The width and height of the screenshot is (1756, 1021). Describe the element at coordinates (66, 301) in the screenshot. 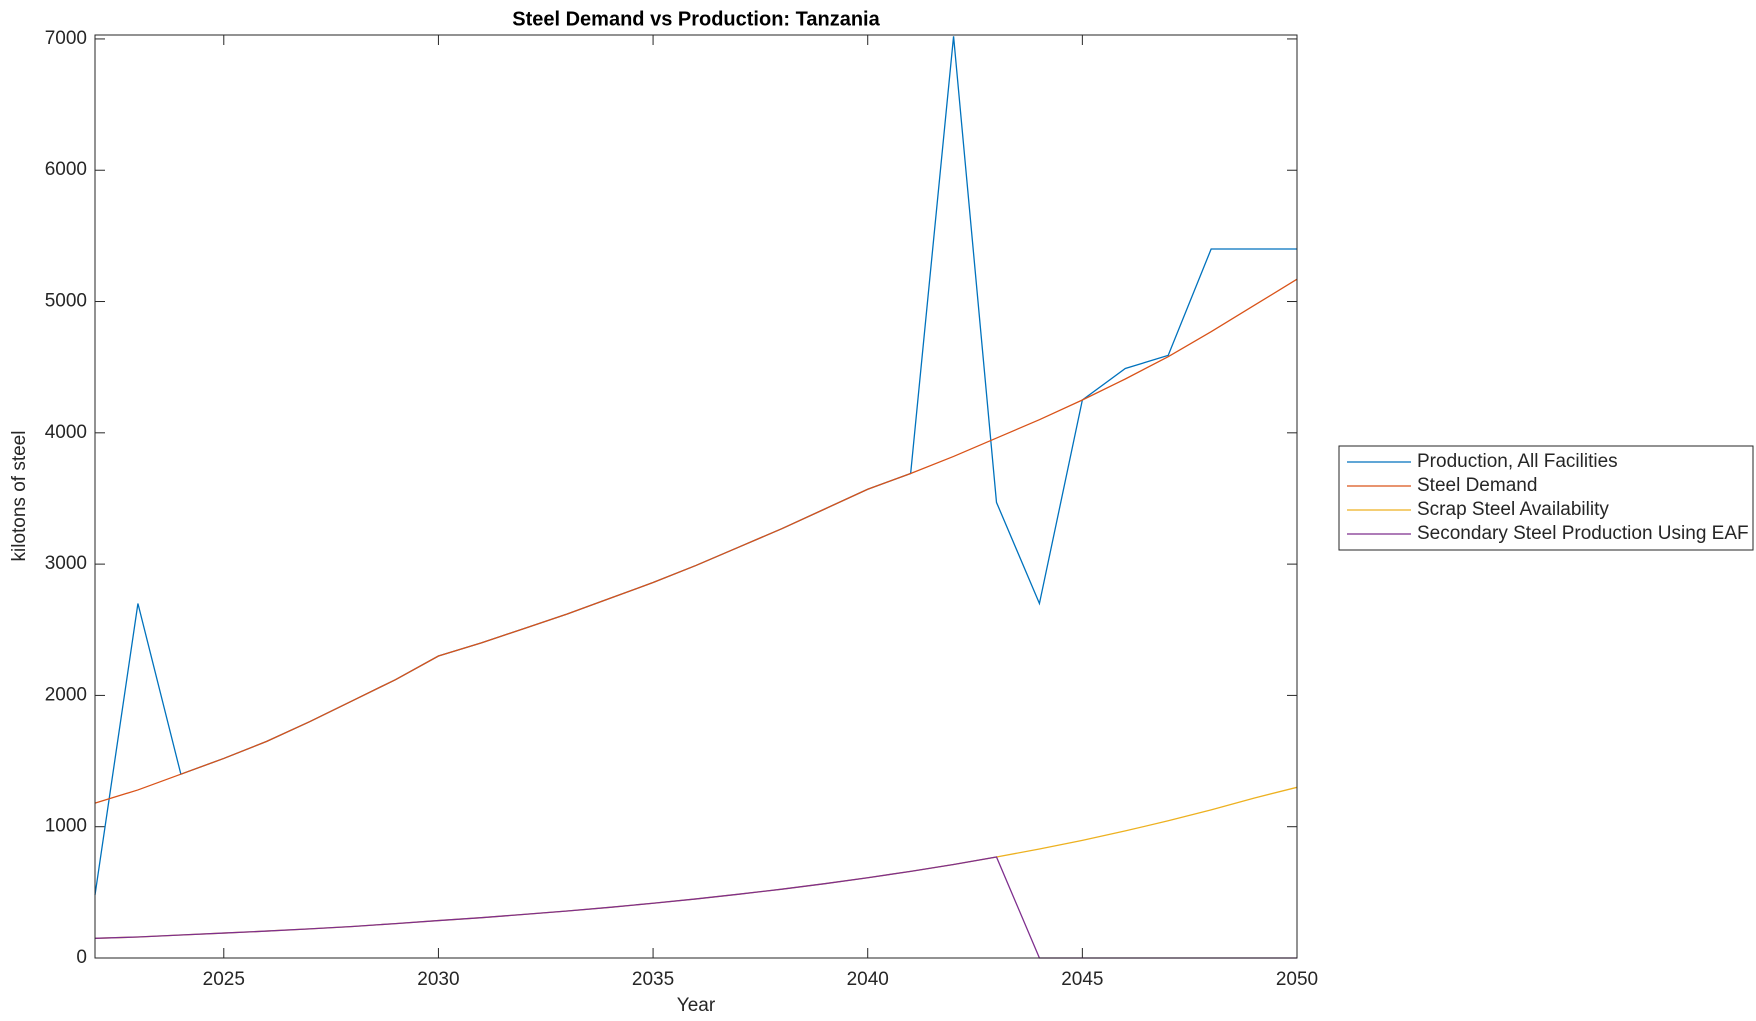

I see `y-tick-label: 5000` at that location.